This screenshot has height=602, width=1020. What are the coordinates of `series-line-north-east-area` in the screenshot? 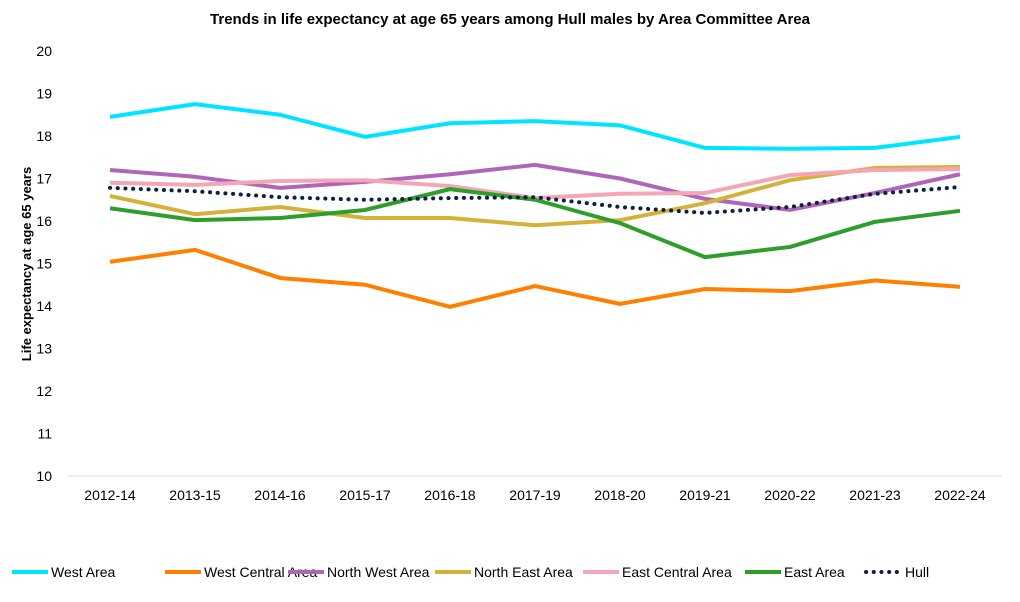 It's located at (535, 196).